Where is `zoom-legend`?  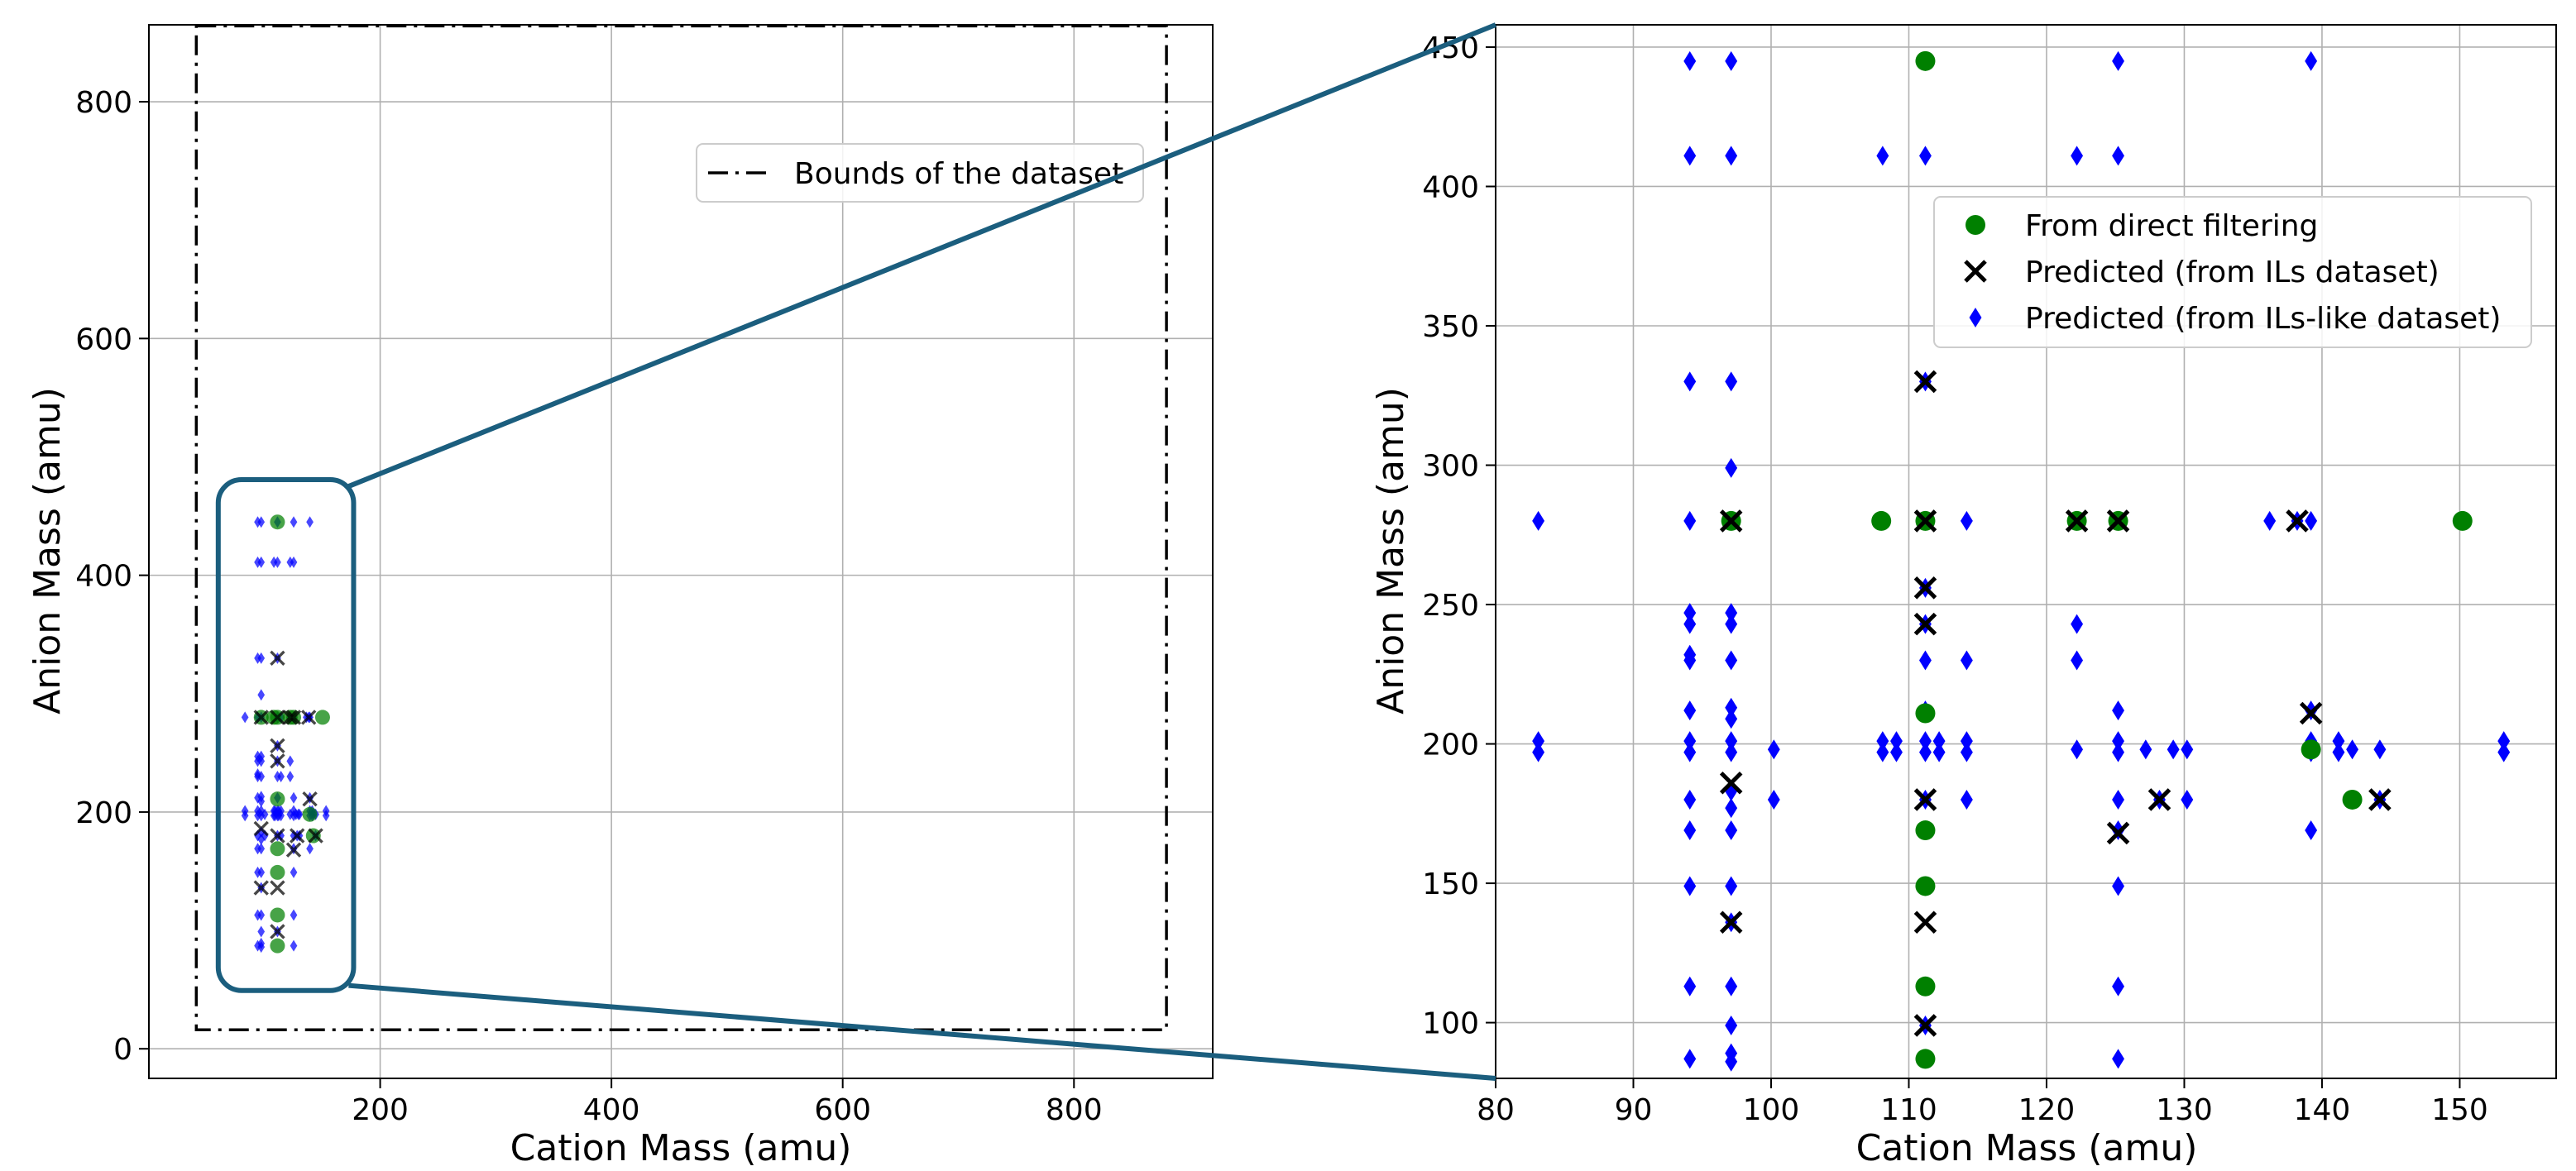
zoom-legend is located at coordinates (2232, 272).